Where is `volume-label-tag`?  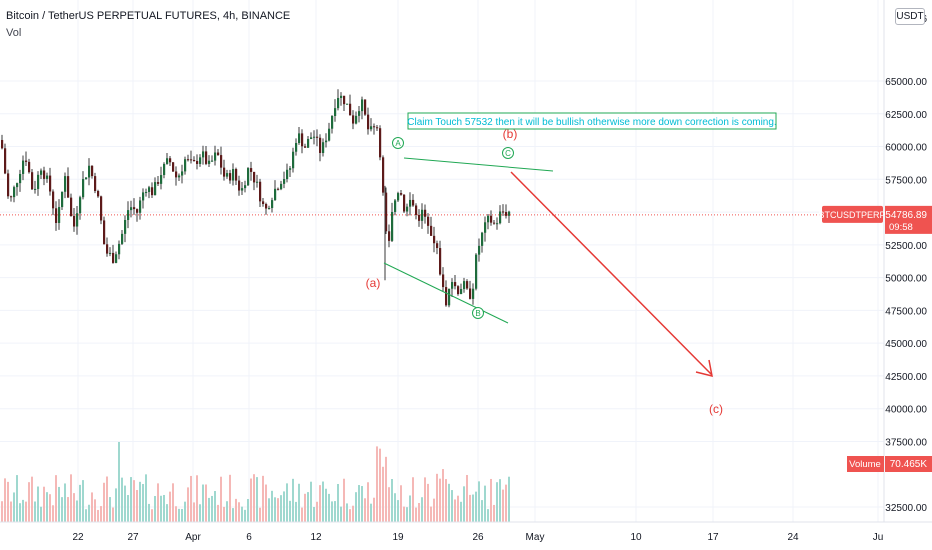
volume-label-tag is located at coordinates (865, 464).